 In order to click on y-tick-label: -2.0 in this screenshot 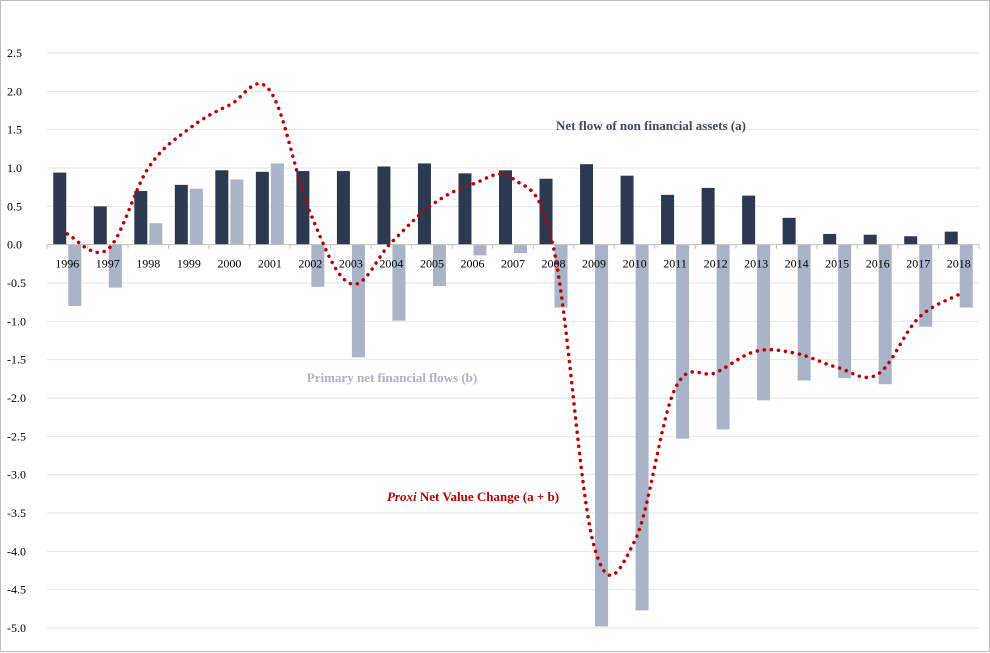, I will do `click(16, 398)`.